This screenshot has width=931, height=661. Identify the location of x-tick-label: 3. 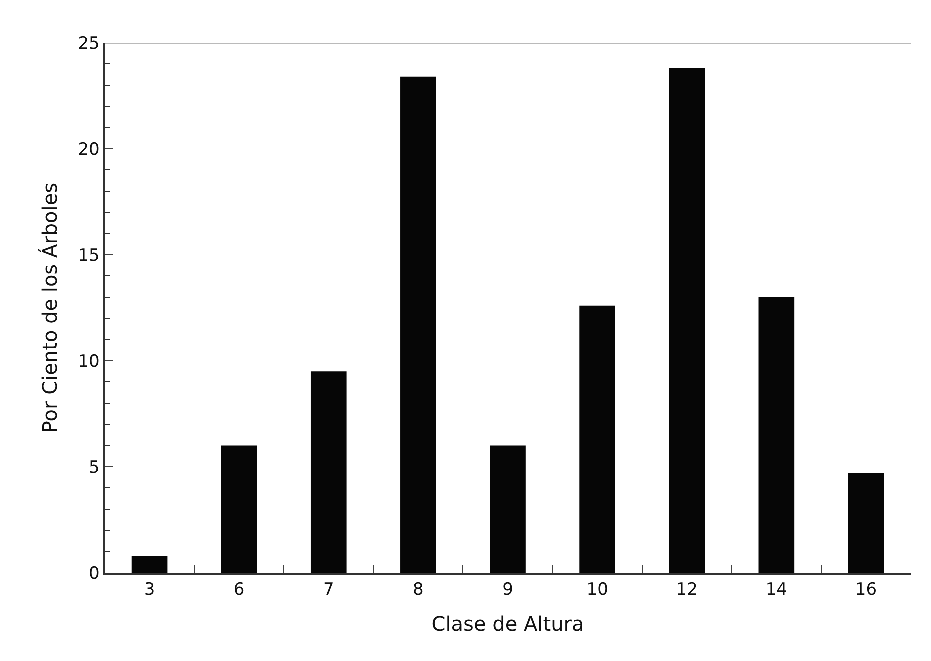
(150, 590).